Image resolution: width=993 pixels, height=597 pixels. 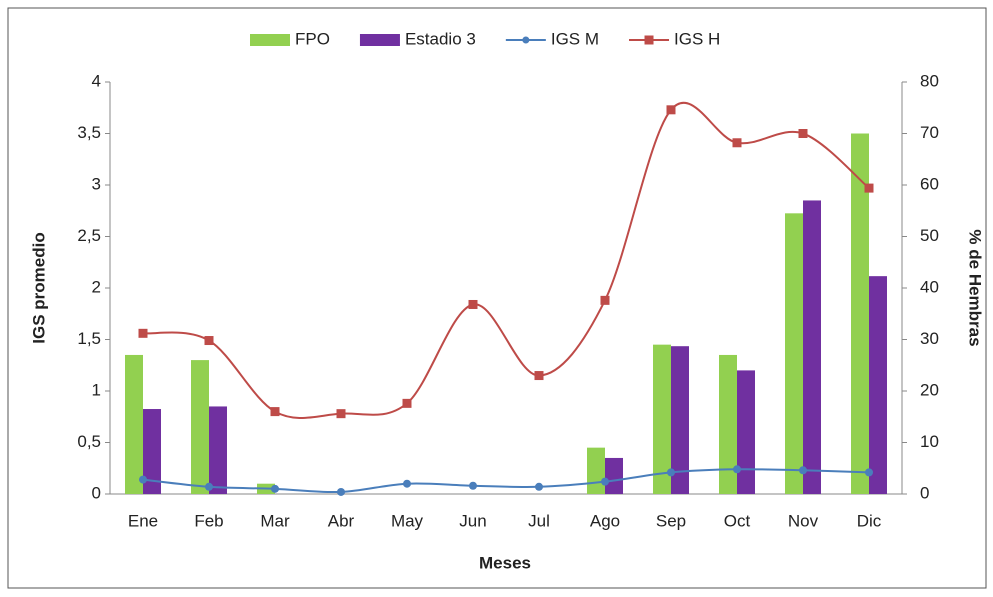 What do you see at coordinates (312, 38) in the screenshot?
I see `legend-label: FPO` at bounding box center [312, 38].